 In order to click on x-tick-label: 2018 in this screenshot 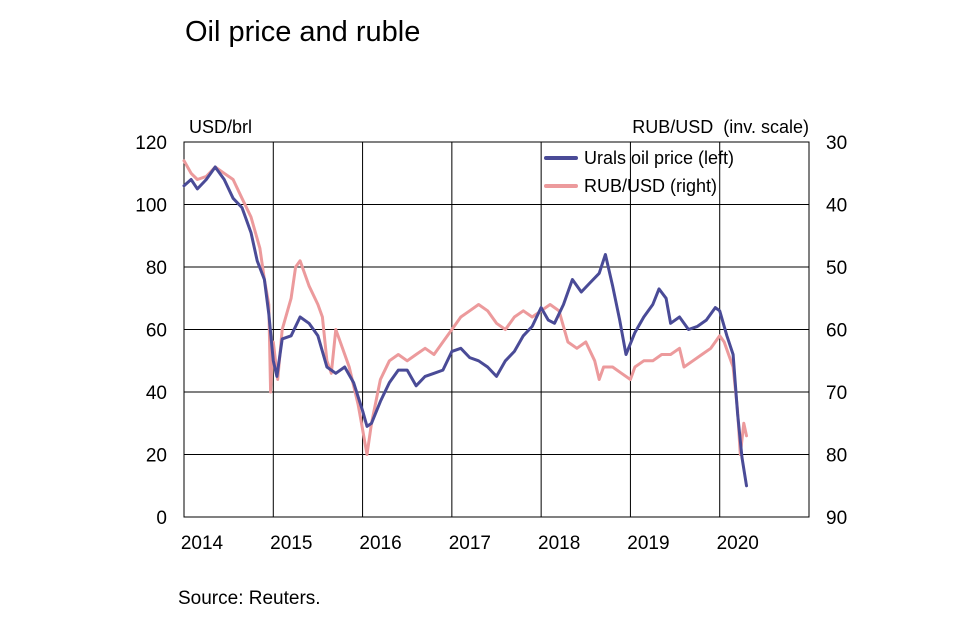, I will do `click(559, 543)`.